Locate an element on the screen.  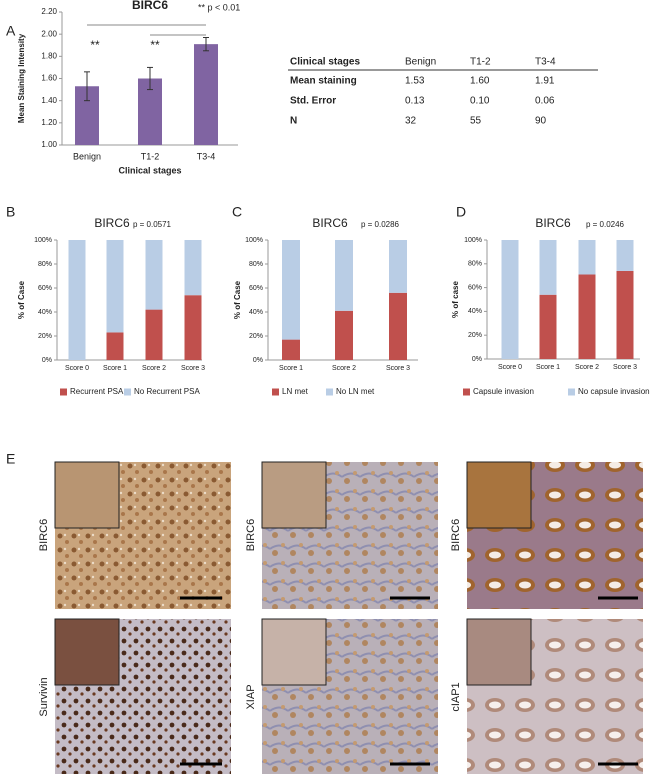
table-cell: N is located at coordinates (293, 121).